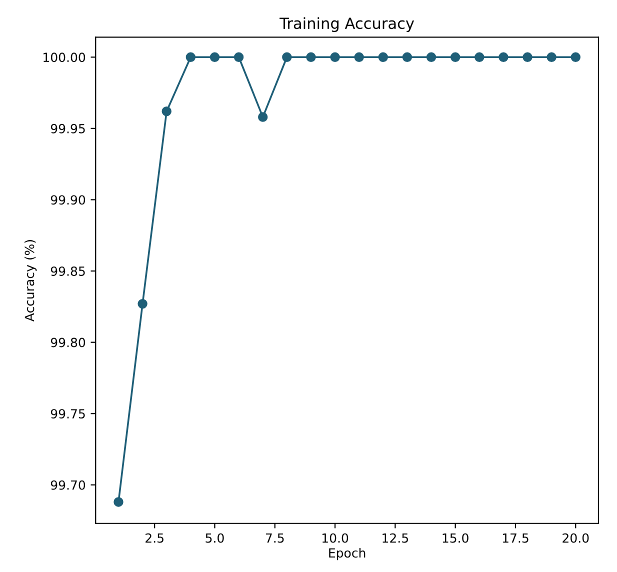 Image resolution: width=617 pixels, height=572 pixels. Describe the element at coordinates (67, 271) in the screenshot. I see `y-tick-label: 99.85` at that location.